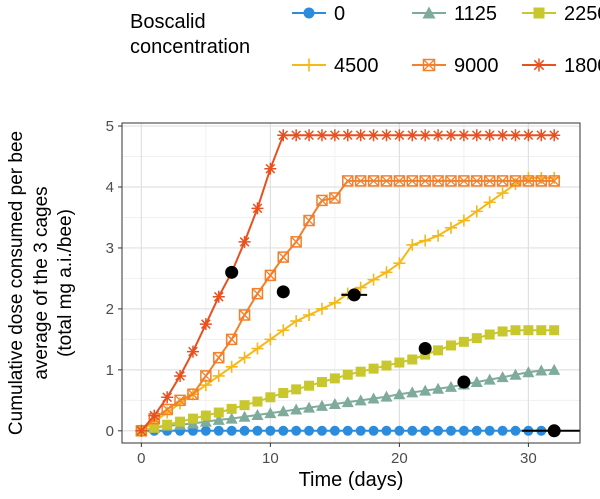  What do you see at coordinates (318, 14) in the screenshot?
I see `legend-item-0: 0` at bounding box center [318, 14].